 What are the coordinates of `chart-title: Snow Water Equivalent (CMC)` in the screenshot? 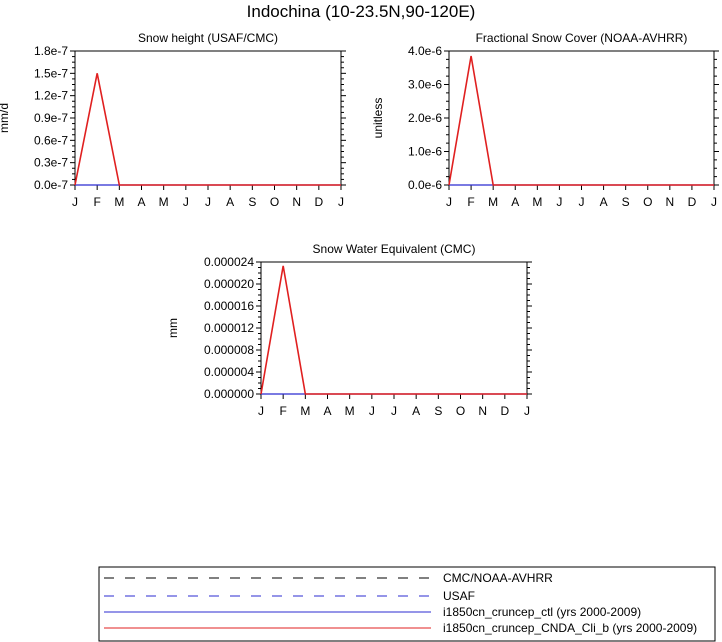 It's located at (394, 249).